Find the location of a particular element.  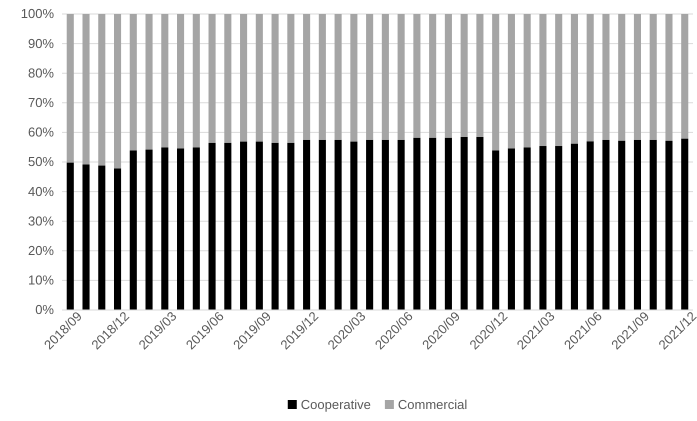

legend-label: Commercial is located at coordinates (433, 404).